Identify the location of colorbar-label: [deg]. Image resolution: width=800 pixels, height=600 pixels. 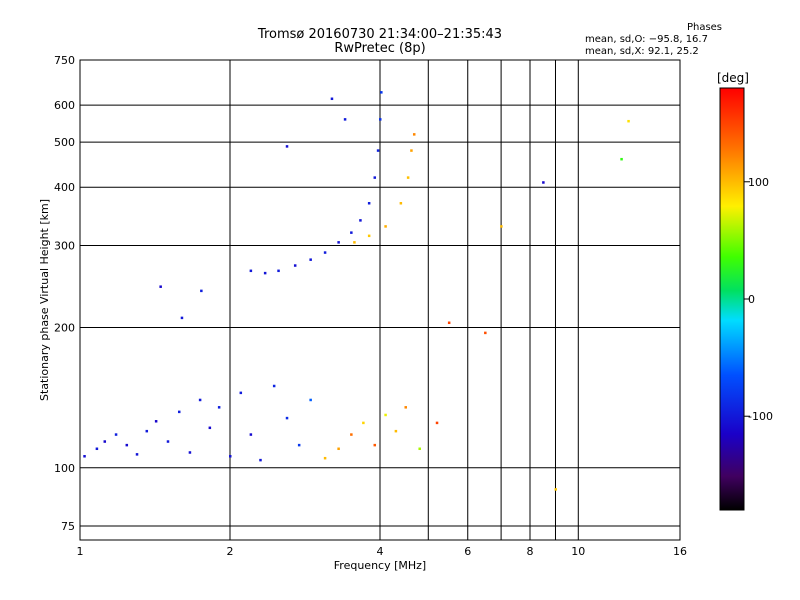
(733, 78).